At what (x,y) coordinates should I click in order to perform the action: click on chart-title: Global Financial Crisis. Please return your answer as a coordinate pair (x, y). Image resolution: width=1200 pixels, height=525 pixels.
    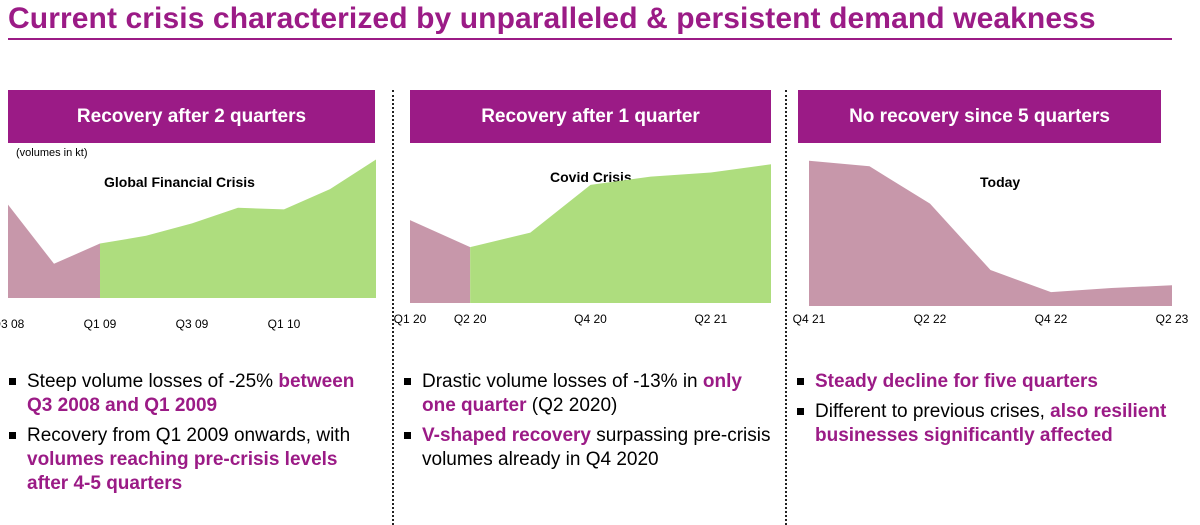
    Looking at the image, I should click on (179, 182).